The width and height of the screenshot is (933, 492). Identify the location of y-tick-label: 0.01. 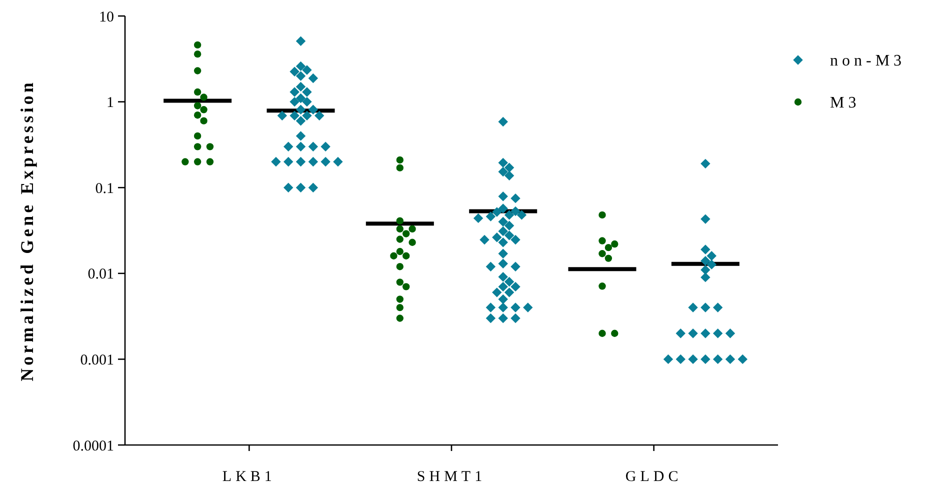
(101, 274).